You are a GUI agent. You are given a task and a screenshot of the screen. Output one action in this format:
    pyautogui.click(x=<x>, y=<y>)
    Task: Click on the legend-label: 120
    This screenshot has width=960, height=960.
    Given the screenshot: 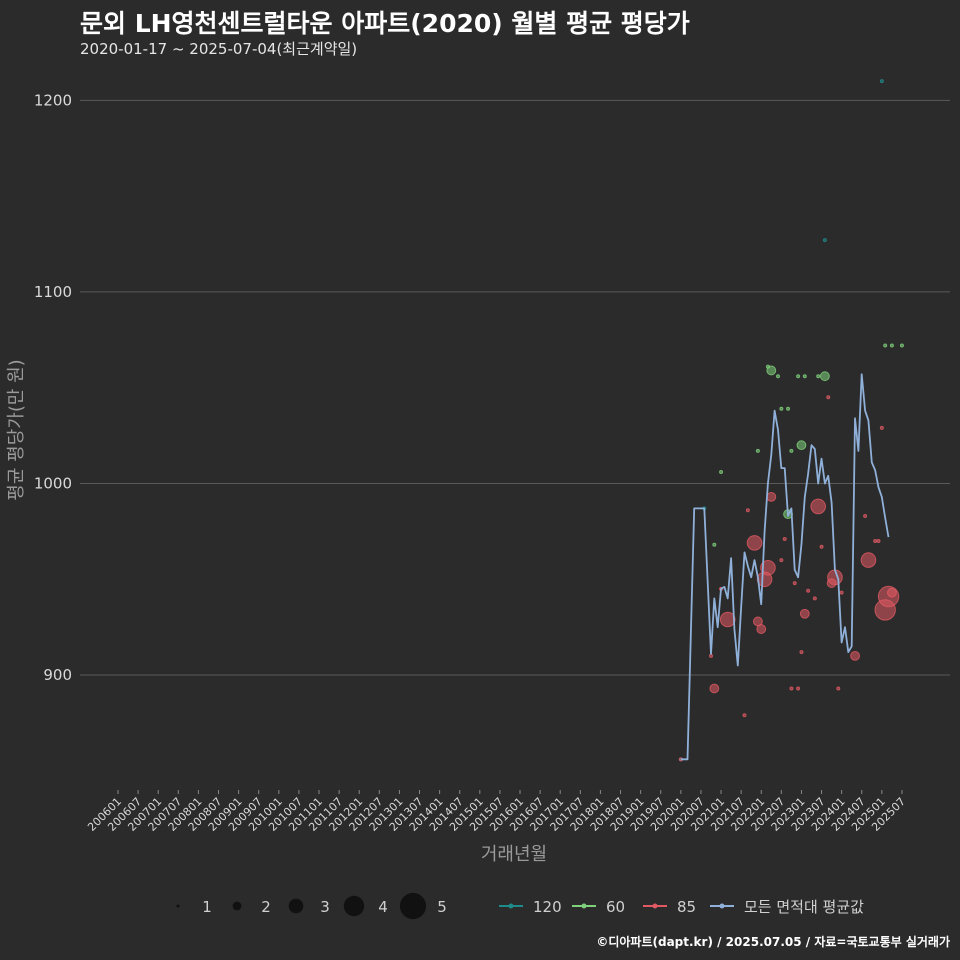 What is the action you would take?
    pyautogui.click(x=547, y=907)
    